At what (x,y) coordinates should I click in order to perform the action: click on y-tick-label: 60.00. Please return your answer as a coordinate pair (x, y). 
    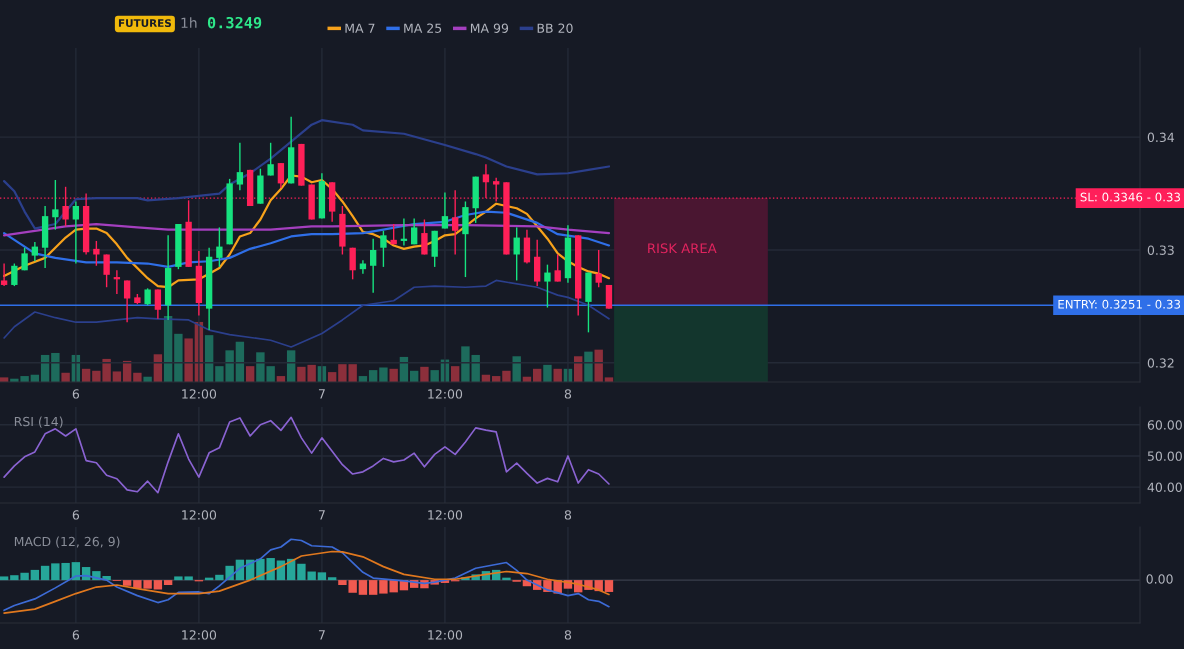
    Looking at the image, I should click on (1164, 425).